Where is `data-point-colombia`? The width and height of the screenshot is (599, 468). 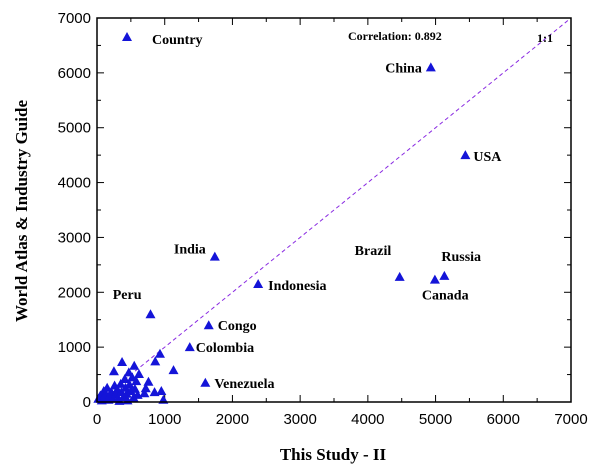
data-point-colombia is located at coordinates (189, 347).